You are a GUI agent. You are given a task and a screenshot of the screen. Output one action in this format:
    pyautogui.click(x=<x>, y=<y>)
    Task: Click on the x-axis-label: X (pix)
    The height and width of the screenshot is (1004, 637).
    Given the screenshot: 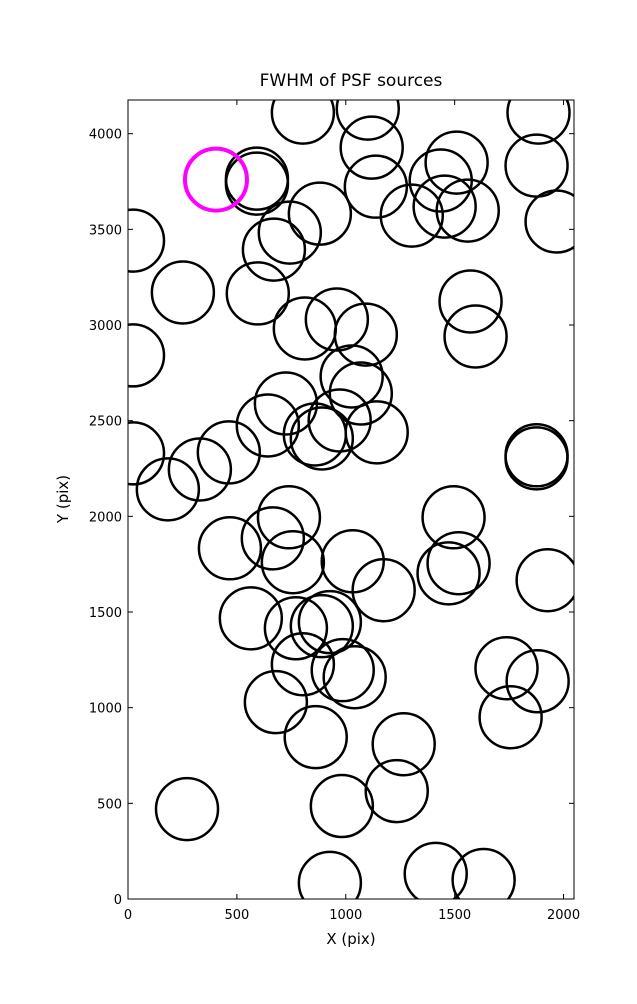 What is the action you would take?
    pyautogui.click(x=350, y=939)
    